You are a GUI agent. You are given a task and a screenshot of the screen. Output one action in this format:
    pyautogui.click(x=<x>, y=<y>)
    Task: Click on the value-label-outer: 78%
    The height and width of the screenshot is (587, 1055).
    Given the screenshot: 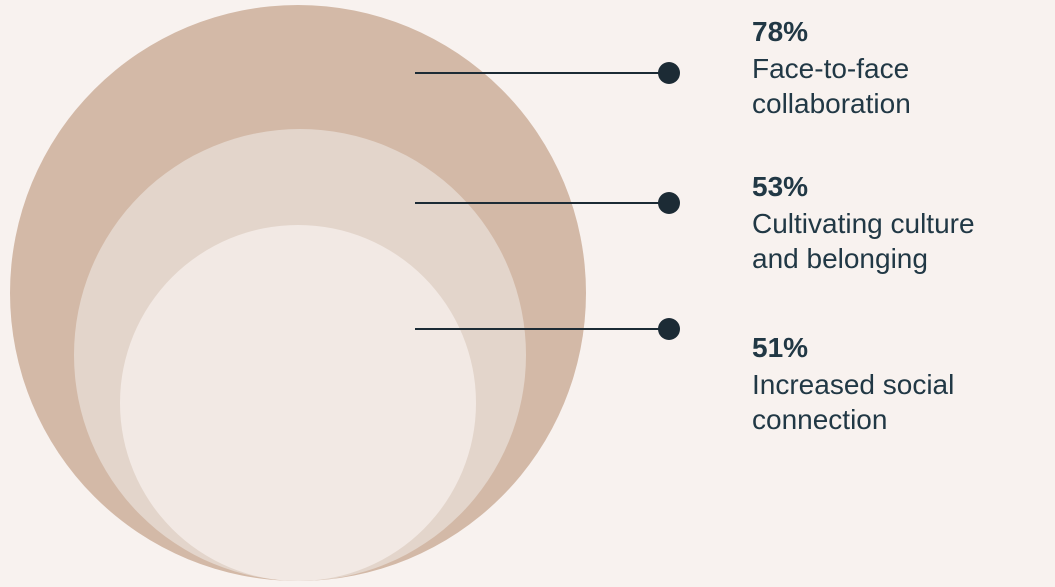 What is the action you would take?
    pyautogui.click(x=780, y=31)
    